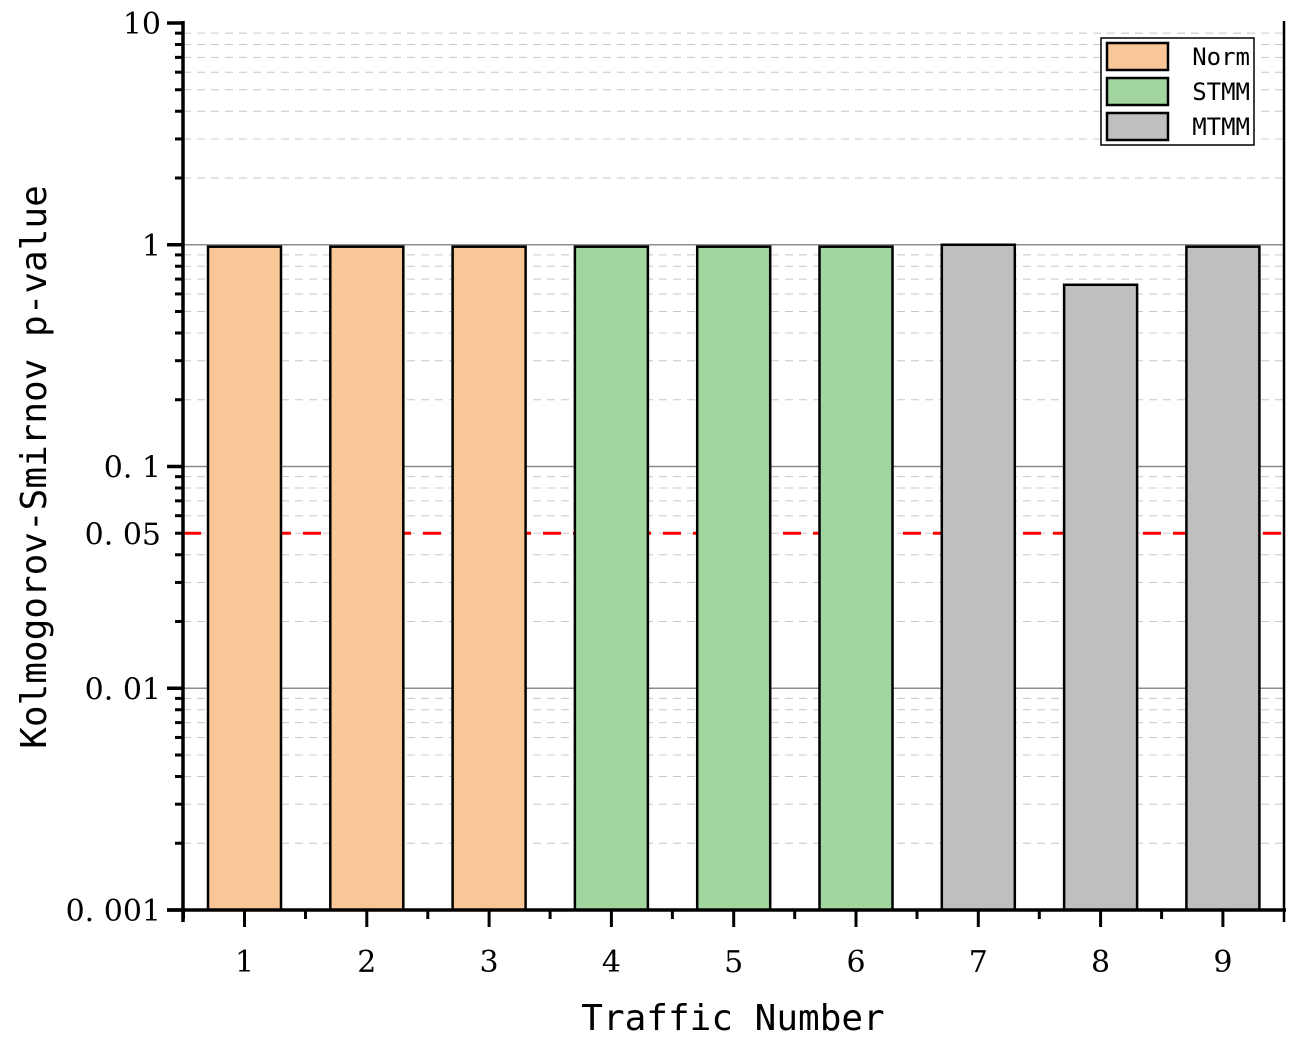 This screenshot has width=1292, height=1042. Describe the element at coordinates (151, 246) in the screenshot. I see `y-tick-label: 1` at that location.